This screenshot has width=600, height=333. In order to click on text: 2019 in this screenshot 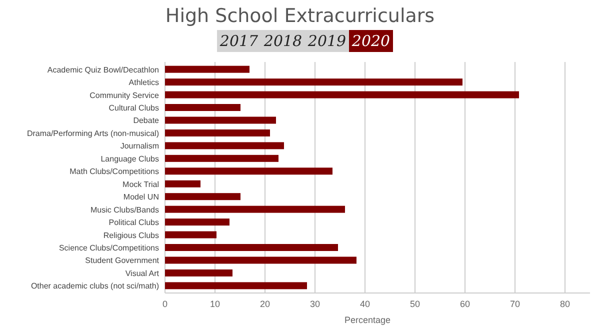, I will do `click(326, 41)`.